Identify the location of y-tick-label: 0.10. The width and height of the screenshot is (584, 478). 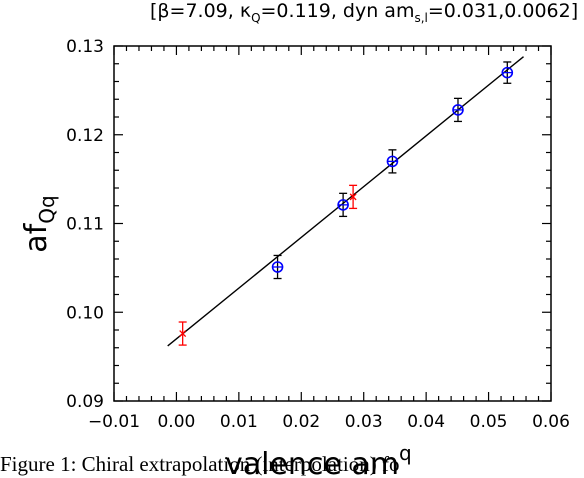
(85, 313).